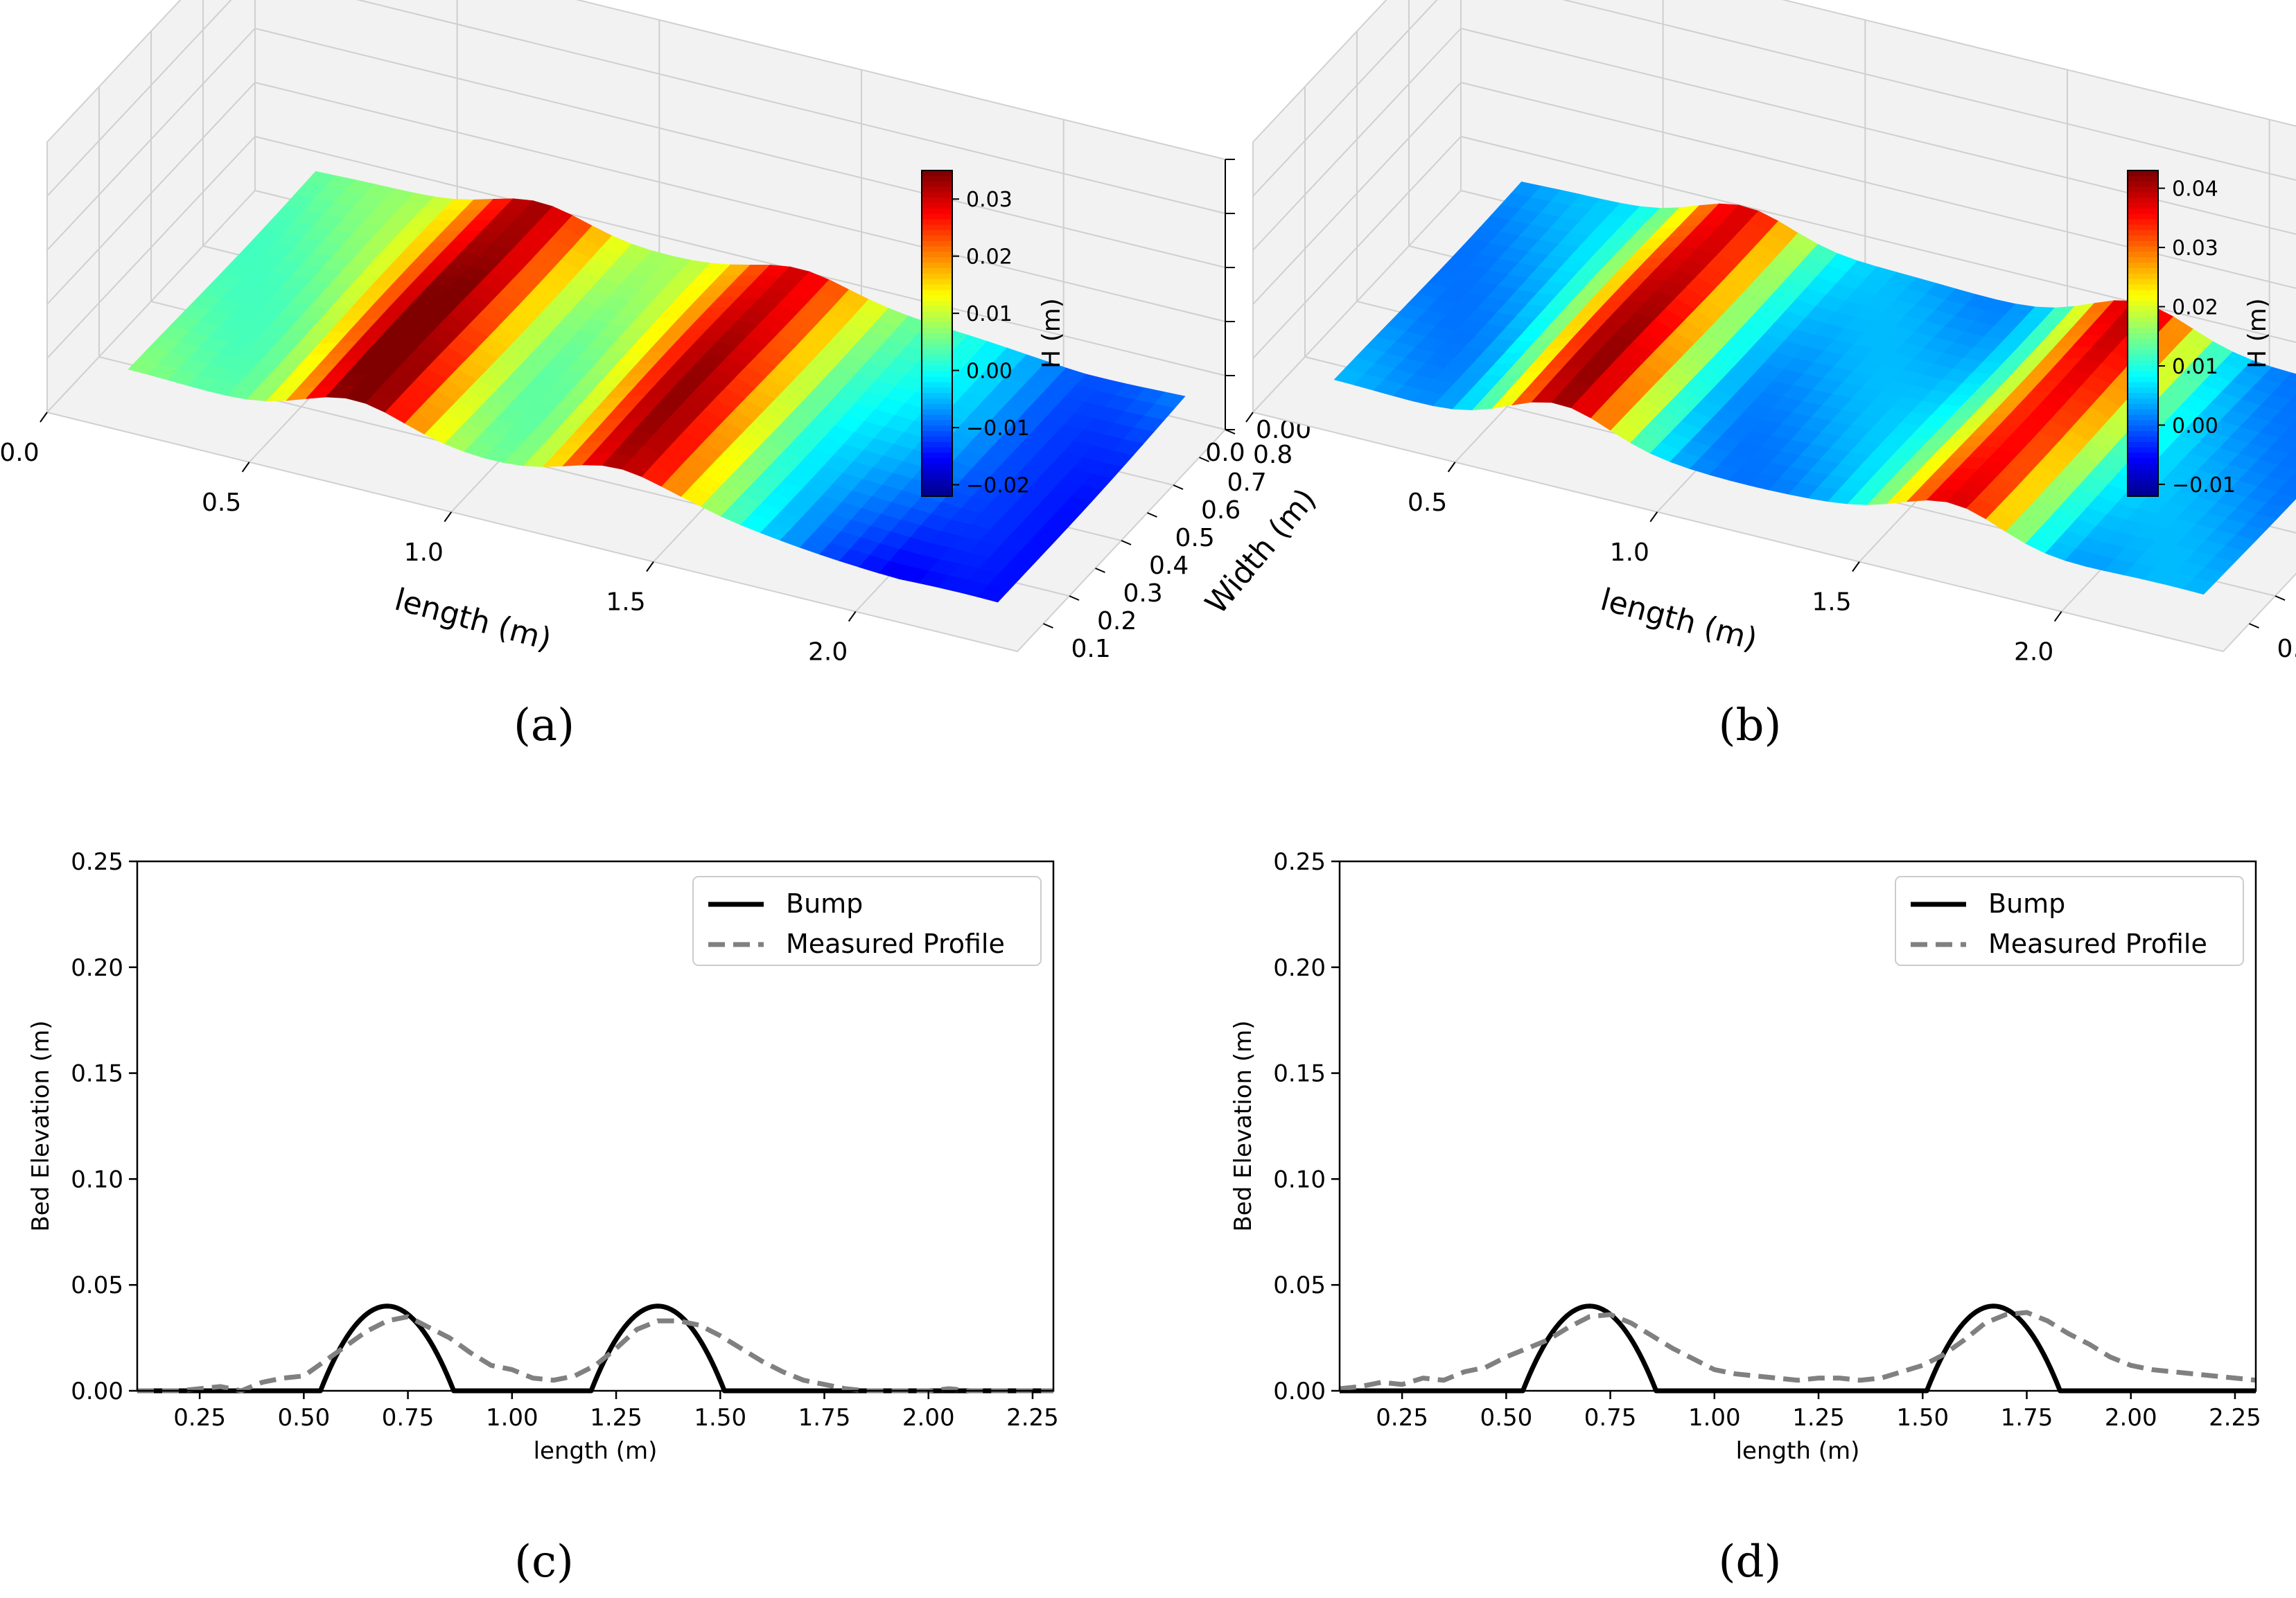  Describe the element at coordinates (2257, 333) in the screenshot. I see `colorbar-label: H (m)` at that location.